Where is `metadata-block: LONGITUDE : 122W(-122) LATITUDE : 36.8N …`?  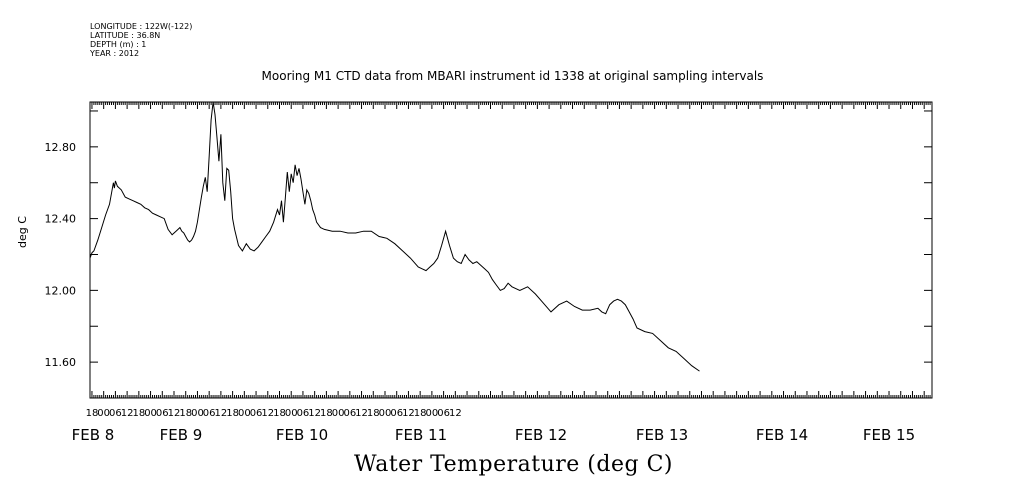 metadata-block: LONGITUDE : 122W(-122) LATITUDE : 36.8N … is located at coordinates (141, 40).